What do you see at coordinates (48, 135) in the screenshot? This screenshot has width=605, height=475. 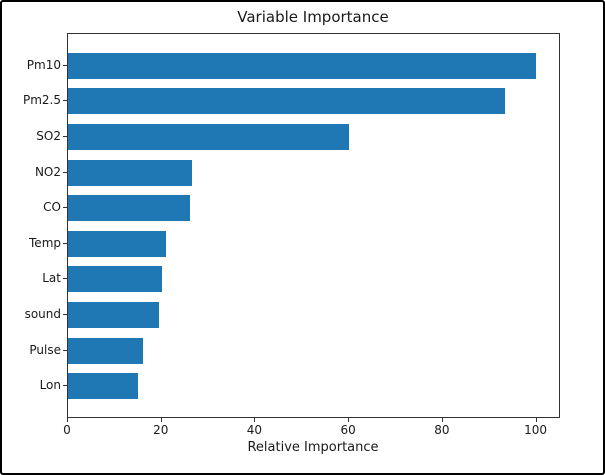 I see `y-tick-label: SO2` at bounding box center [48, 135].